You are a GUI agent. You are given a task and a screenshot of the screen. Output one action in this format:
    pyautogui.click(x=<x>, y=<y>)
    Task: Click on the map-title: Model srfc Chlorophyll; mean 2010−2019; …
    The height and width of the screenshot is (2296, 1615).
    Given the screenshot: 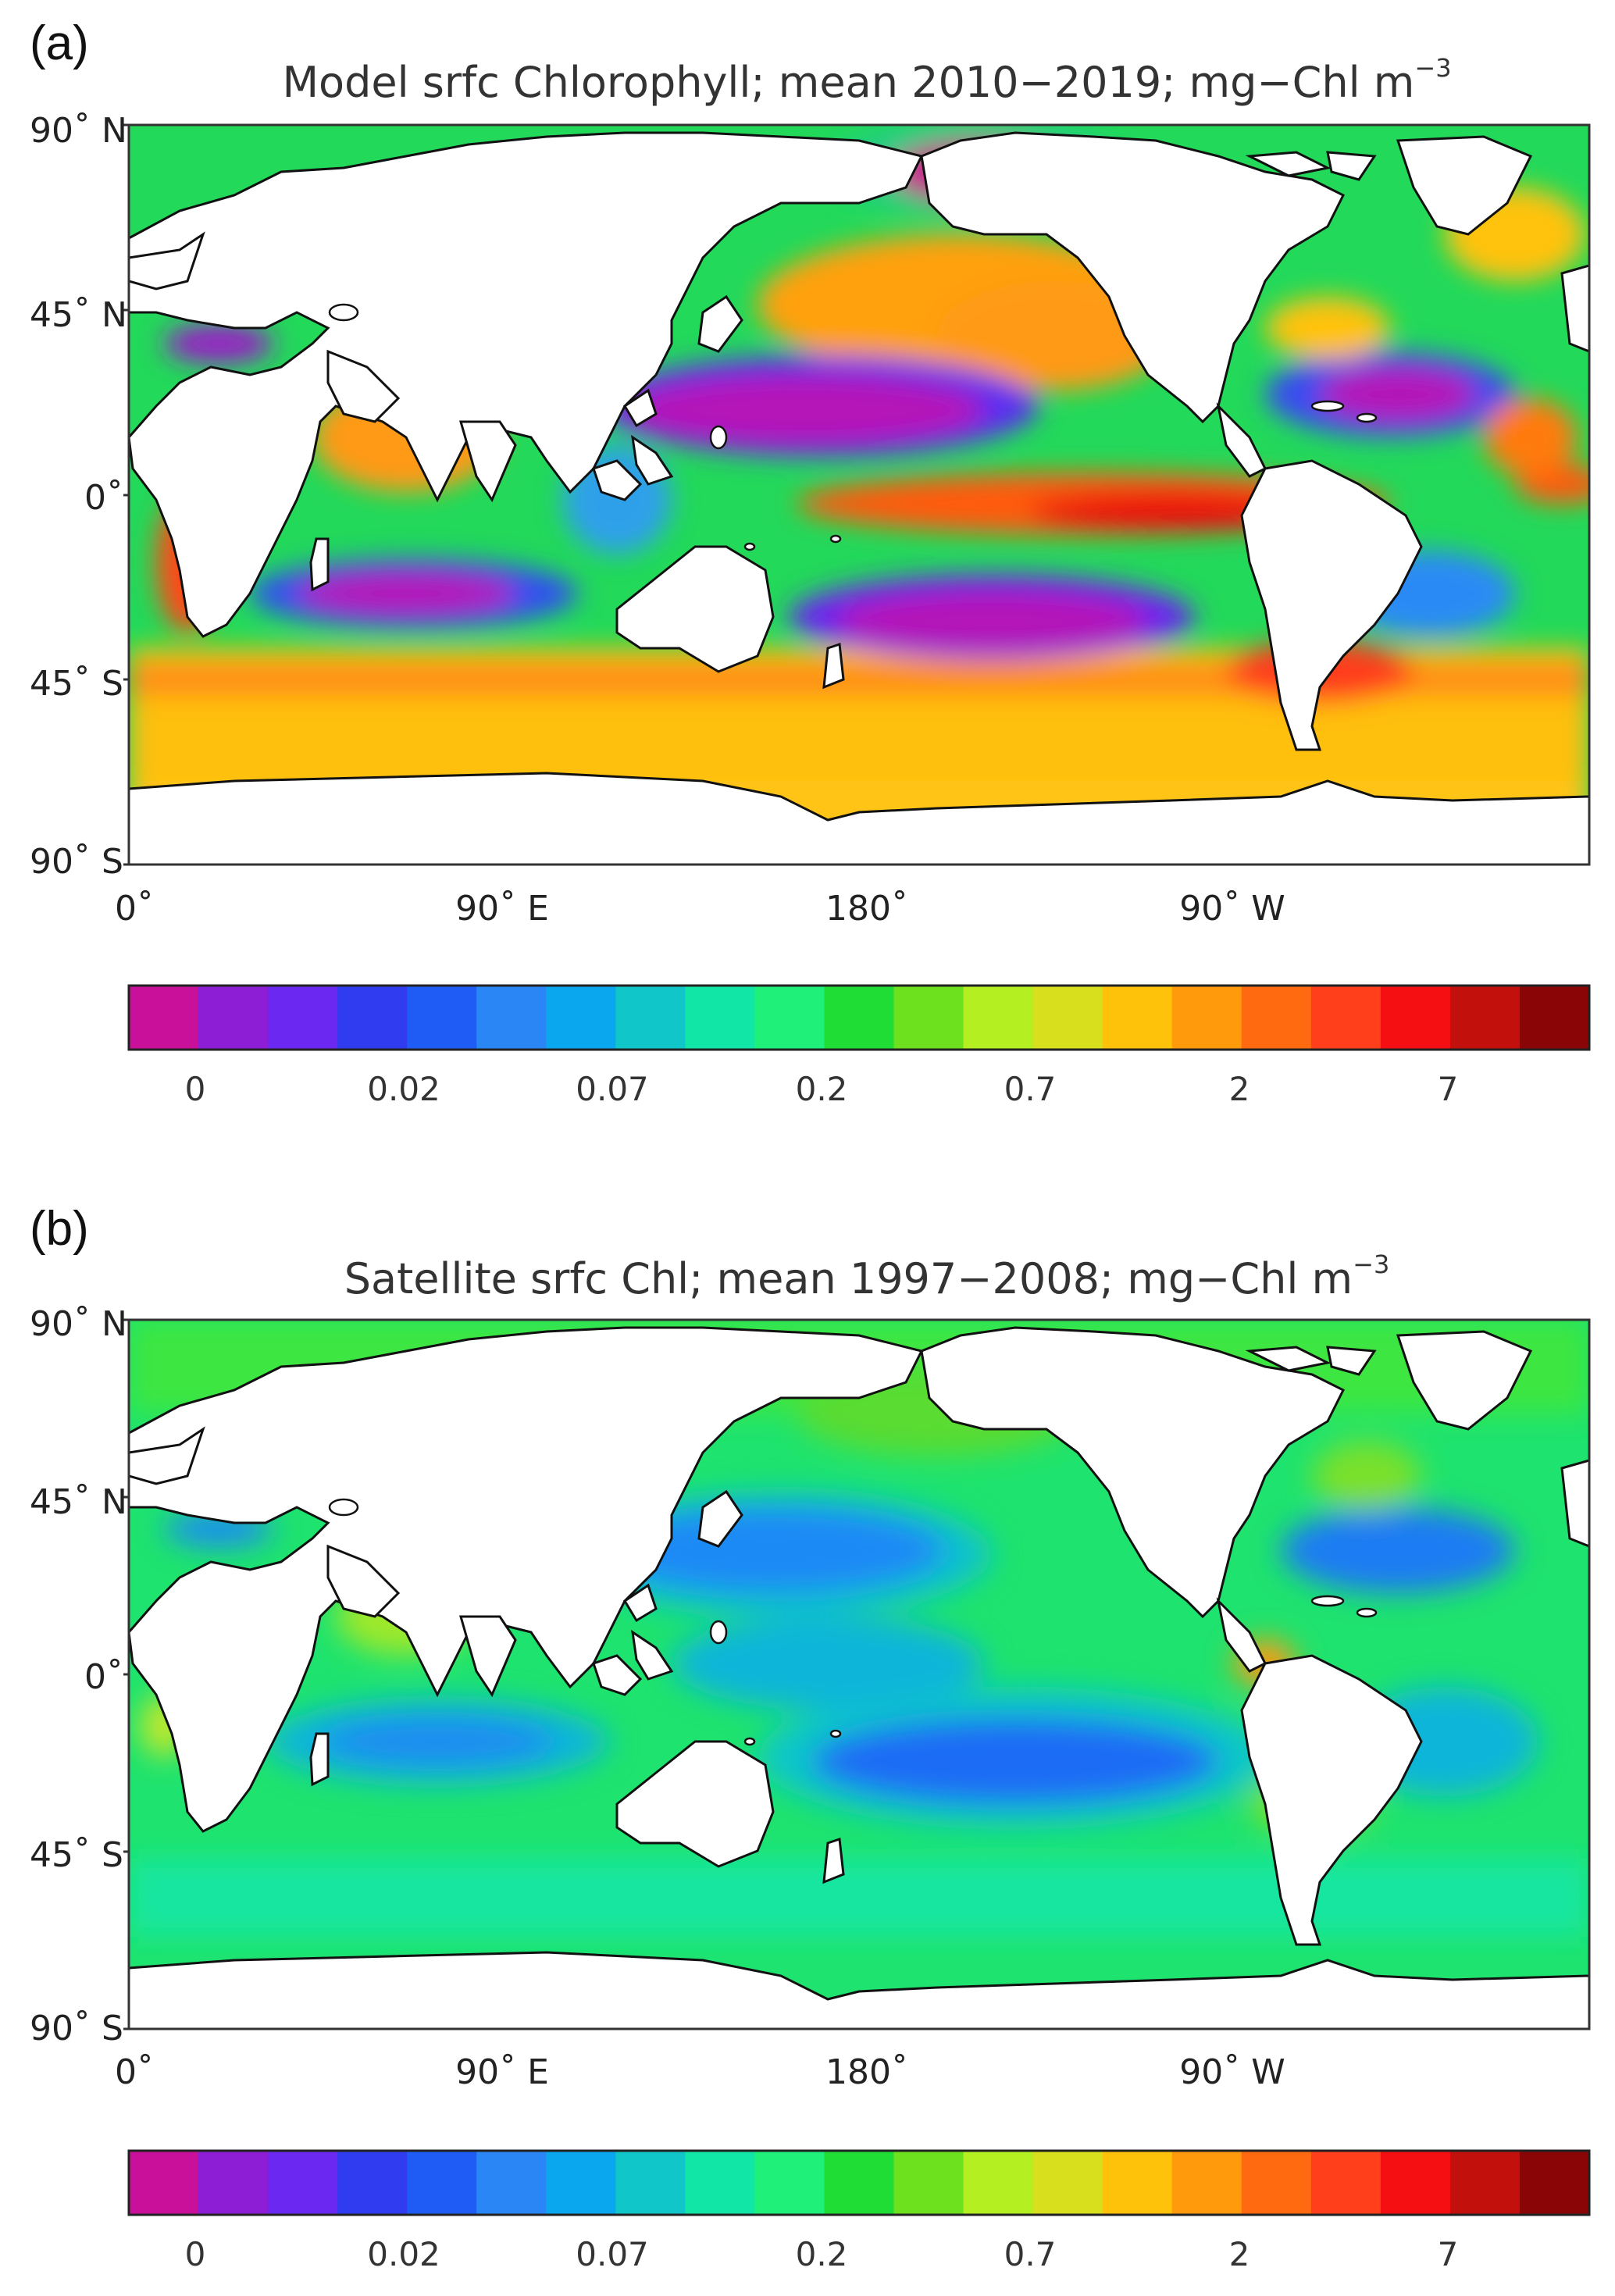 What is the action you would take?
    pyautogui.click(x=867, y=80)
    